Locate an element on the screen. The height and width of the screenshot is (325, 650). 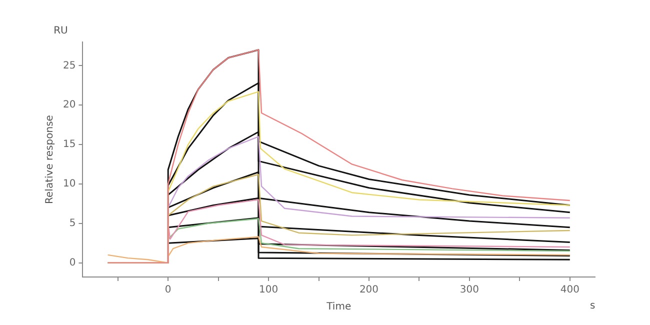
text: RU is located at coordinates (61, 31).